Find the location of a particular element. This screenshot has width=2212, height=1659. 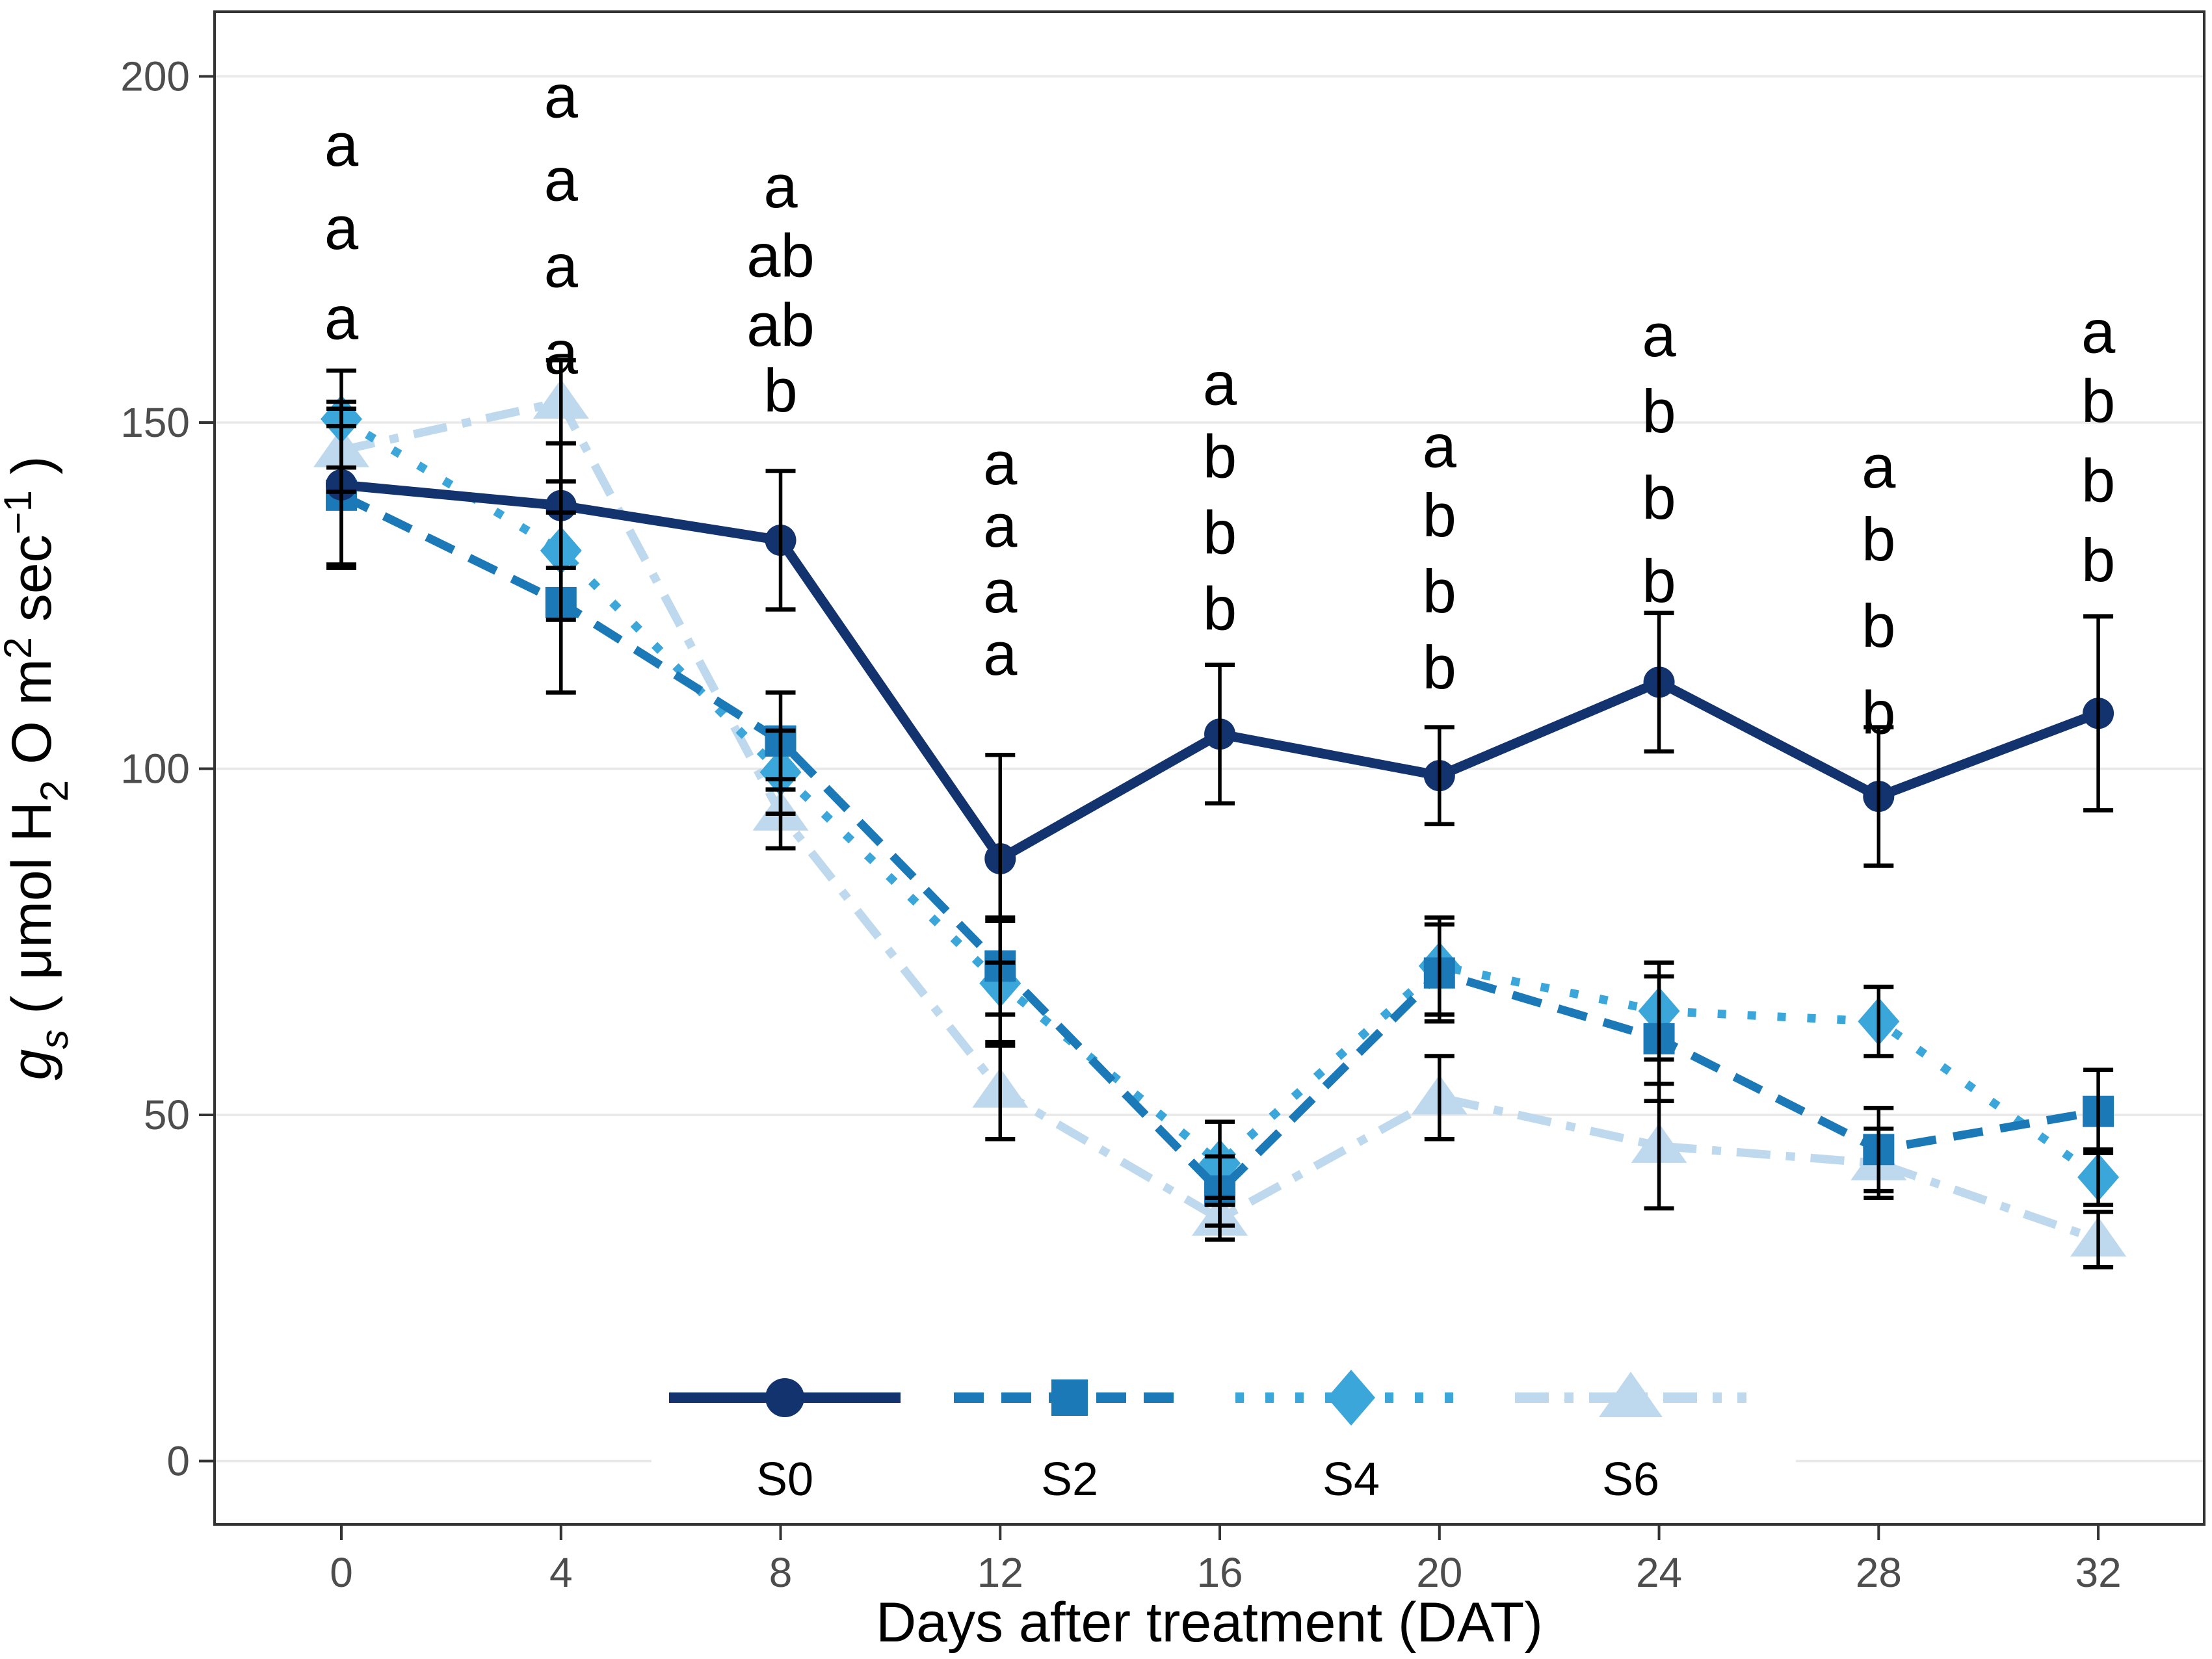

y-axis-title-segment: ) is located at coordinates (32, 473).